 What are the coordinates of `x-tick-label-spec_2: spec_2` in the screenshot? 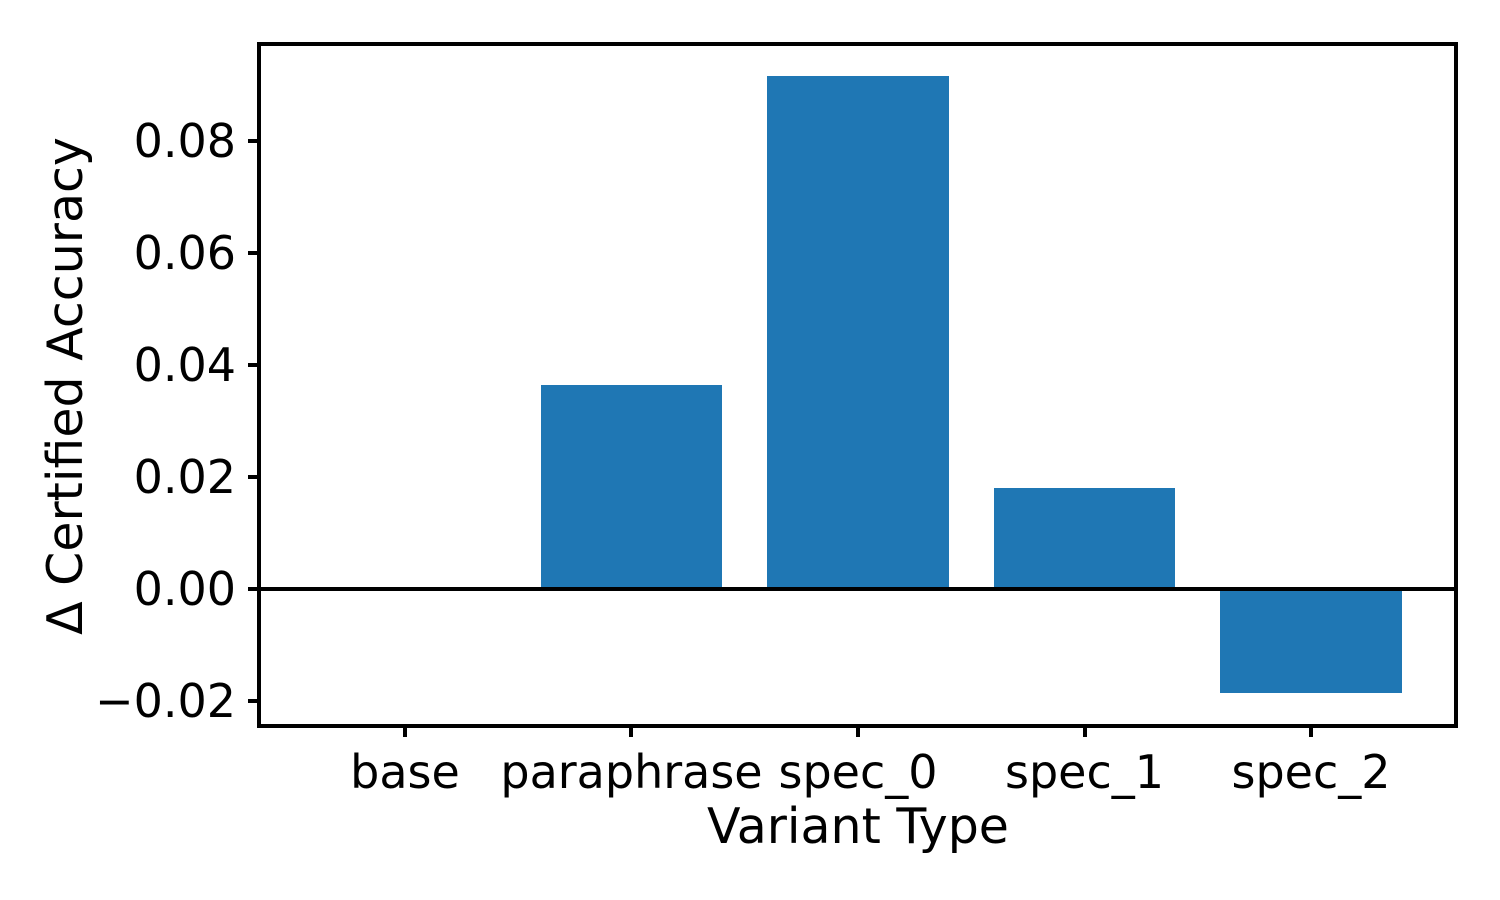 It's located at (1311, 772).